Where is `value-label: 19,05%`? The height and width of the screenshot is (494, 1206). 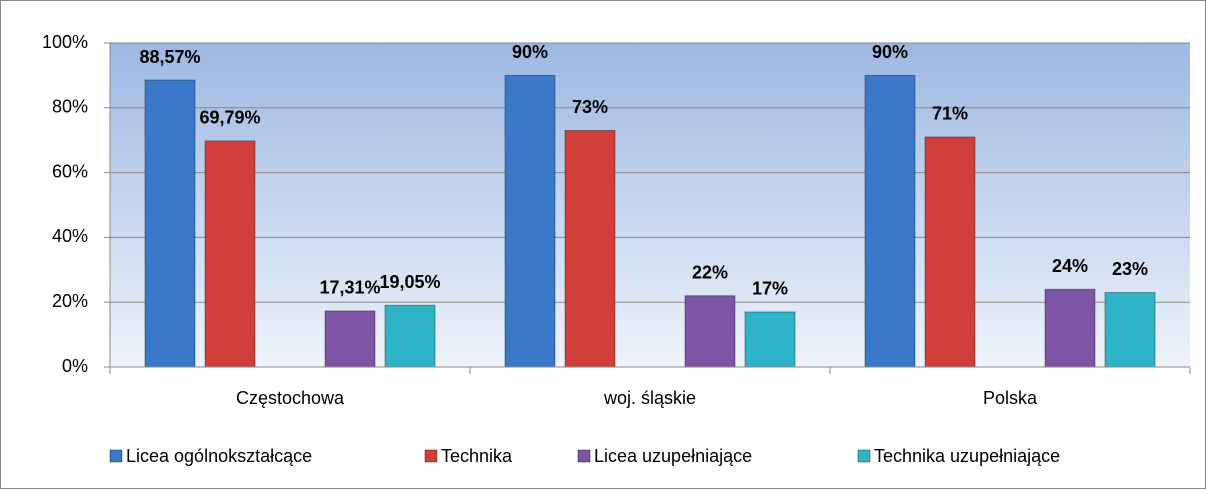 value-label: 19,05% is located at coordinates (409, 282).